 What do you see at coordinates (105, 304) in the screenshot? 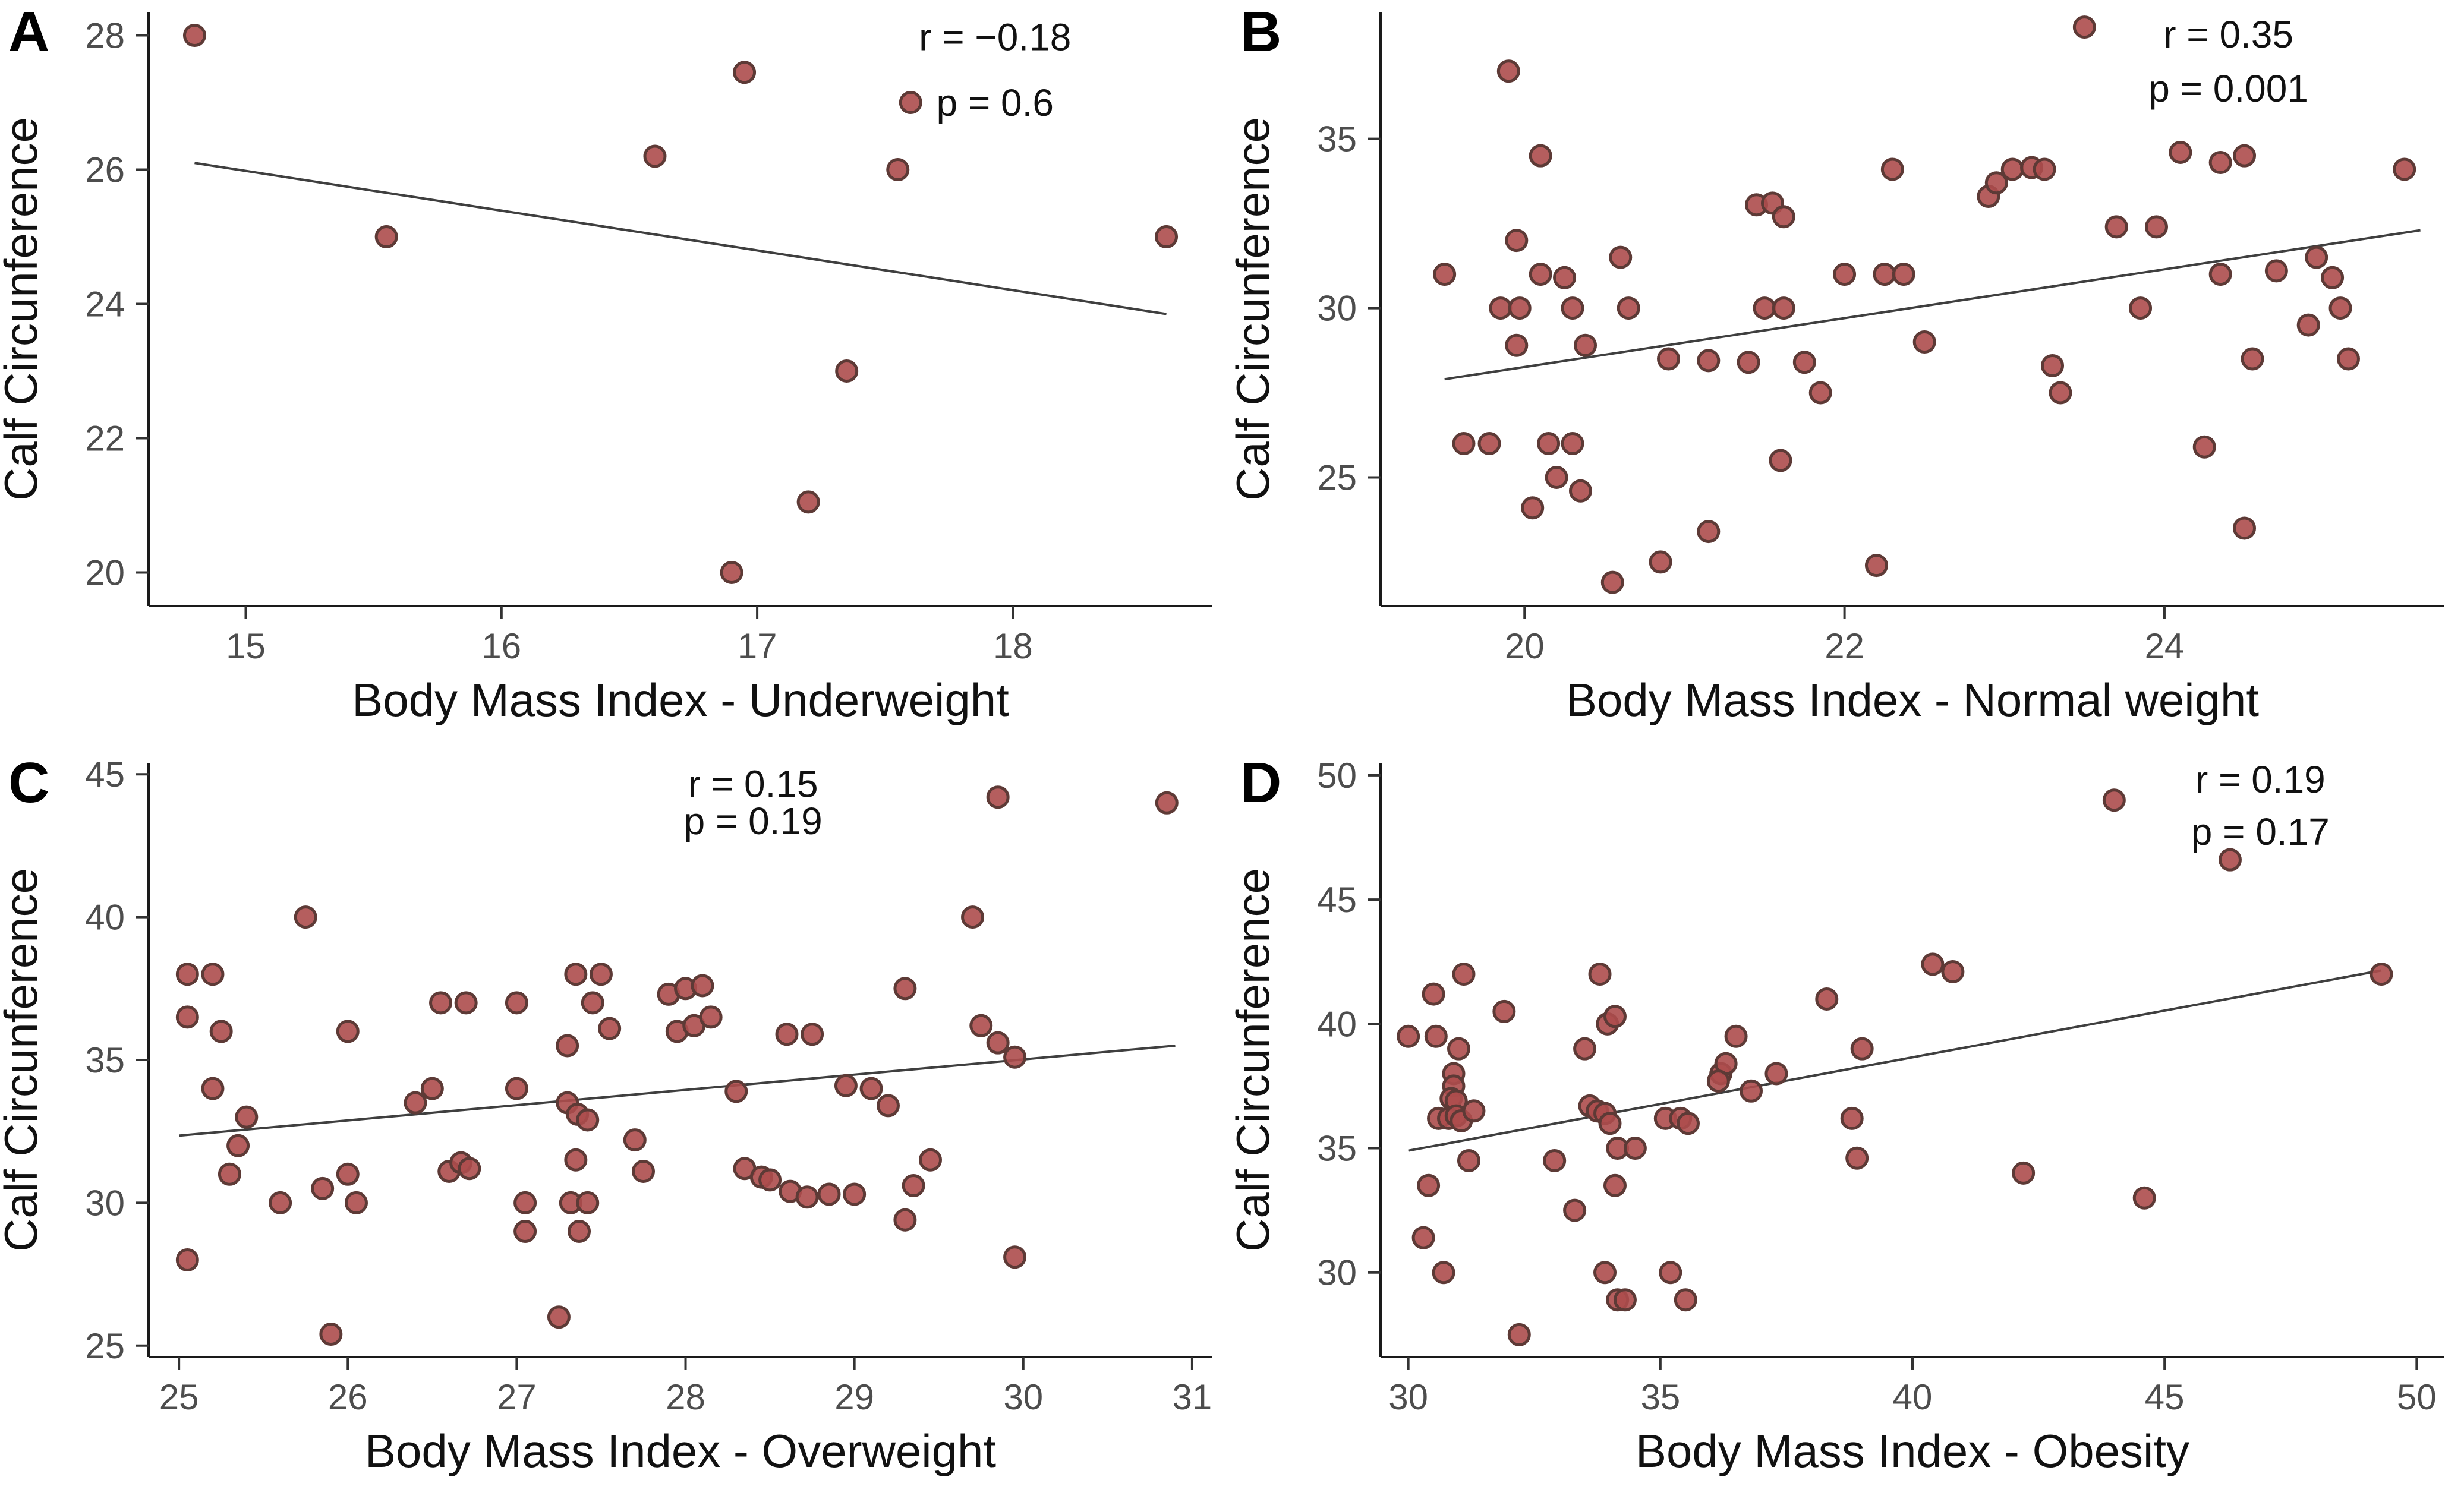
I see `y-tick-label: 24` at bounding box center [105, 304].